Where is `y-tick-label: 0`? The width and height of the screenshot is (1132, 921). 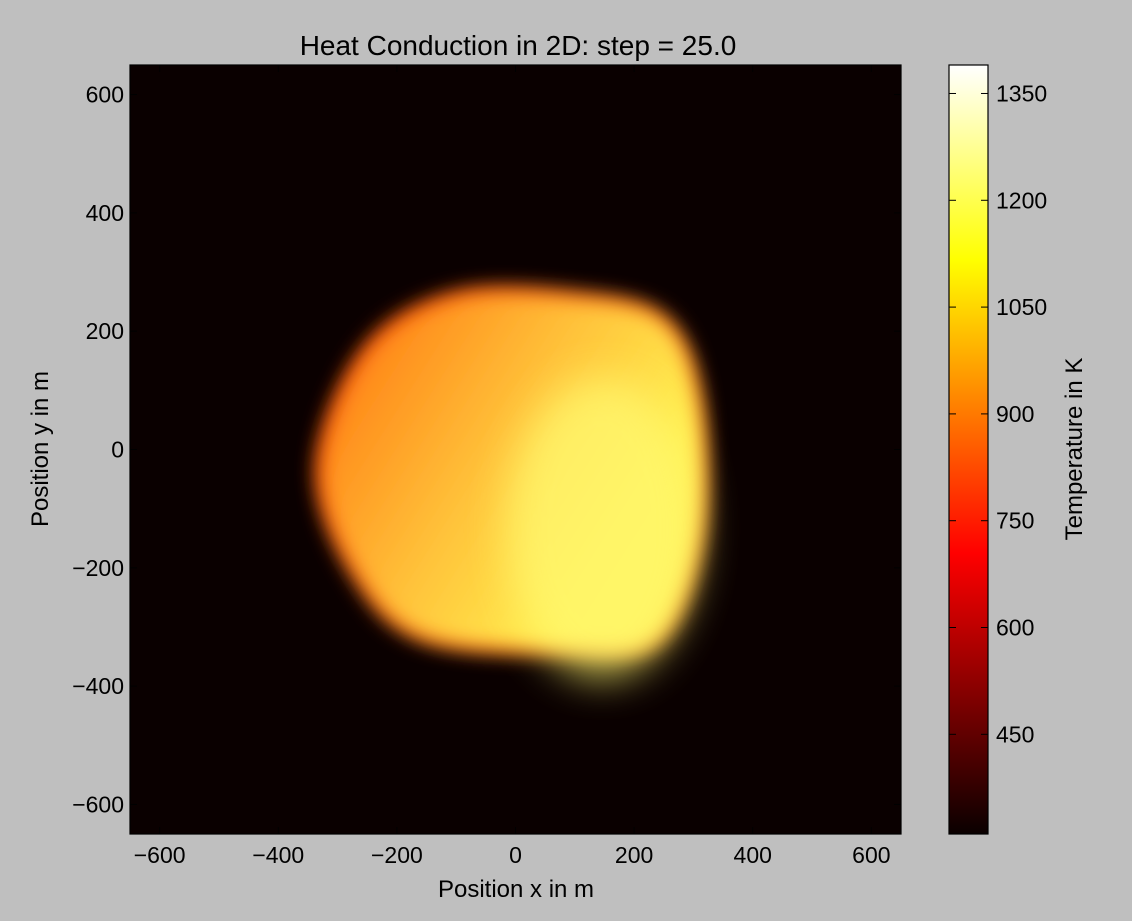 y-tick-label: 0 is located at coordinates (117, 450).